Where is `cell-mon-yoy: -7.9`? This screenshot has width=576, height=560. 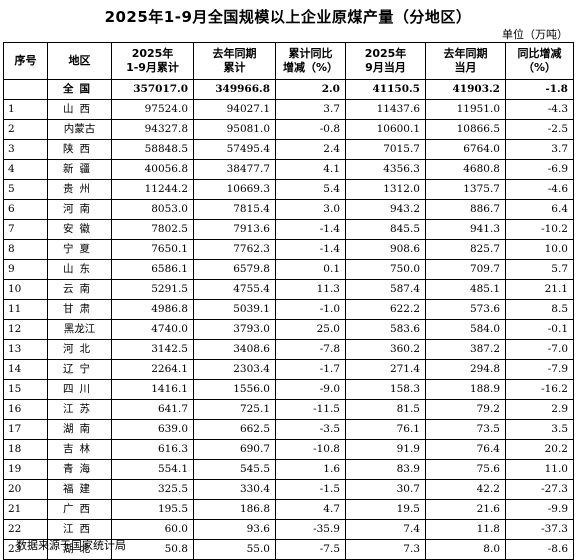
cell-mon-yoy: -7.9 is located at coordinates (539, 369).